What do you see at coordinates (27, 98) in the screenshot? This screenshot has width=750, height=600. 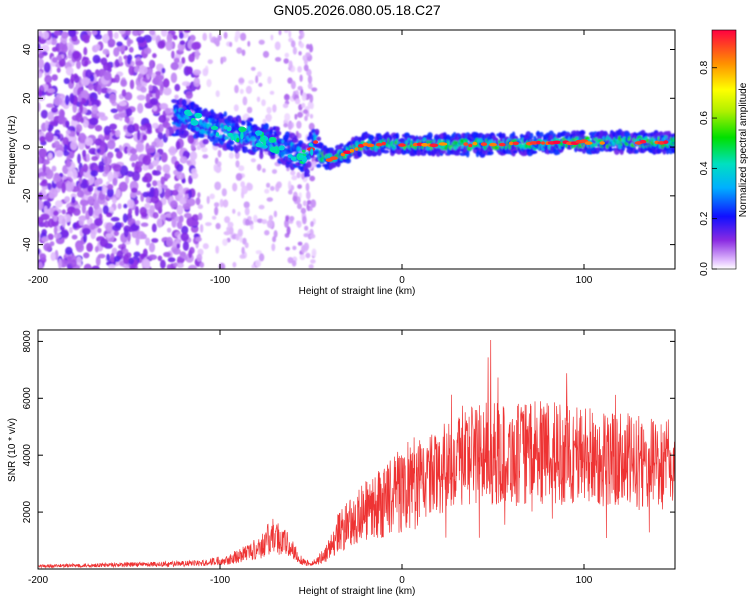 I see `spectrogram-y-tick-label: 20` at bounding box center [27, 98].